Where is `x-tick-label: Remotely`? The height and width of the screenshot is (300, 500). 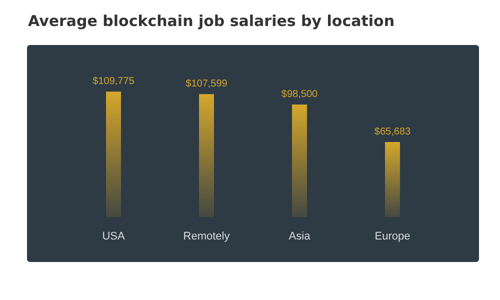 x-tick-label: Remotely is located at coordinates (206, 236).